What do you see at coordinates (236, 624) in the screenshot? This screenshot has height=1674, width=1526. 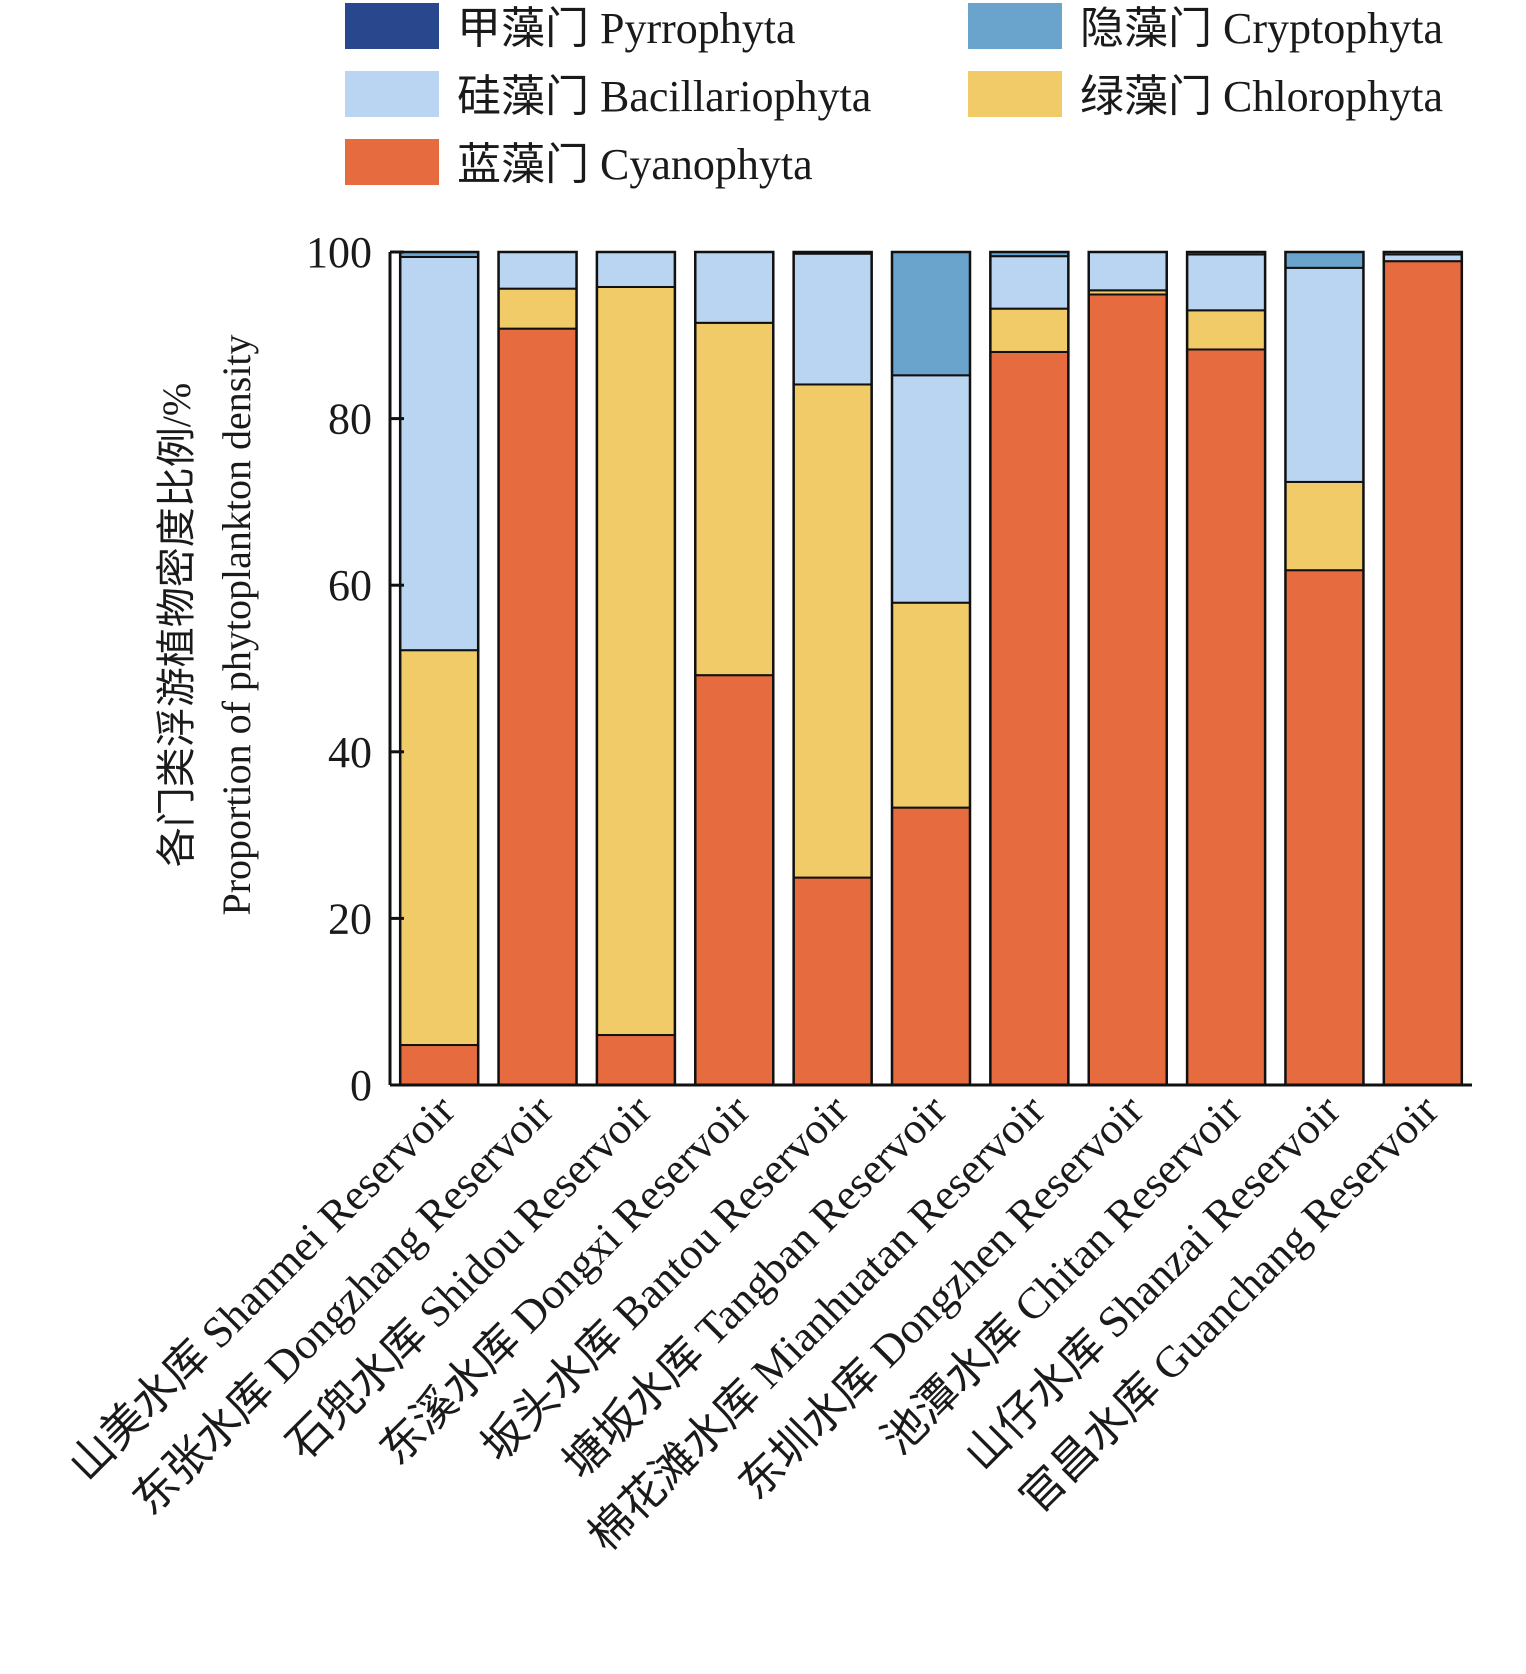 I see `y-axis-title-english: Proportion of phytoplankton density` at bounding box center [236, 624].